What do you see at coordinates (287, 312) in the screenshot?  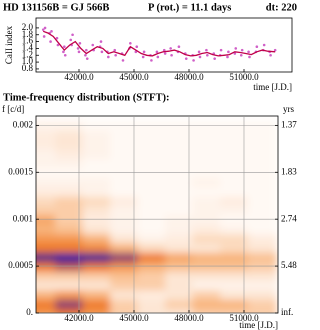 I see `y2-tick-label: inf.` at bounding box center [287, 312].